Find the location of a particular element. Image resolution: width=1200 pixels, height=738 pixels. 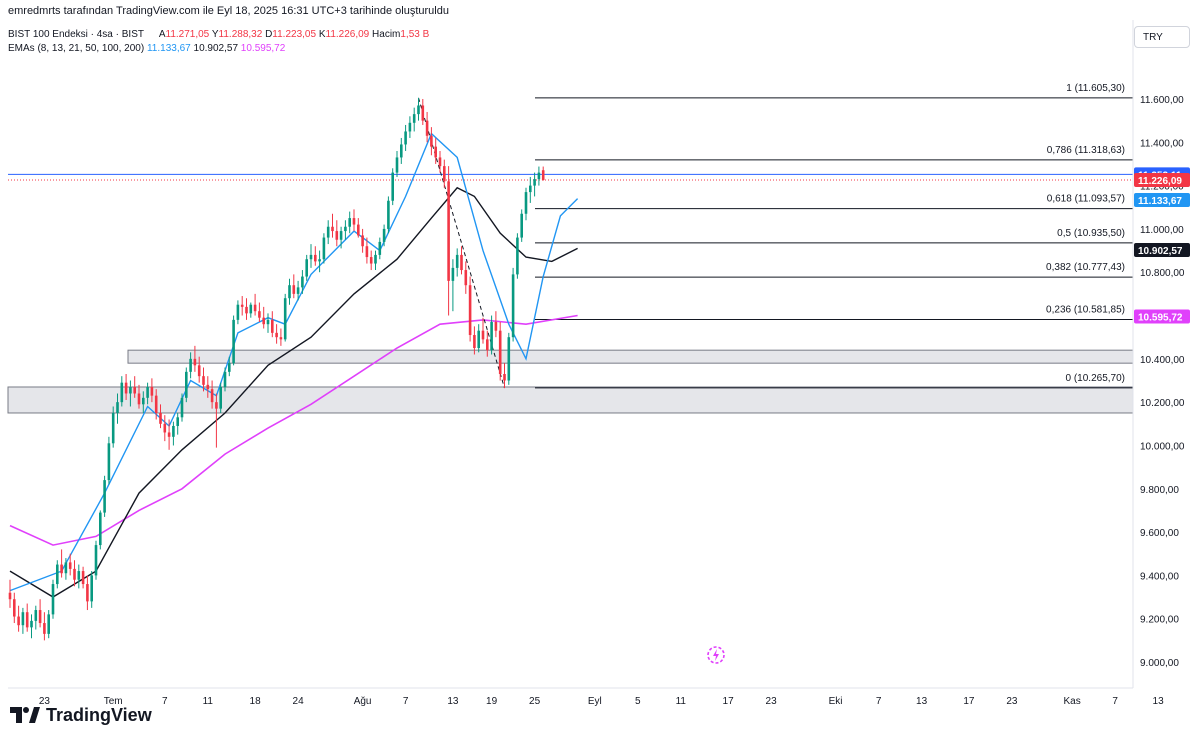

x-tick-label: Eki is located at coordinates (836, 701).